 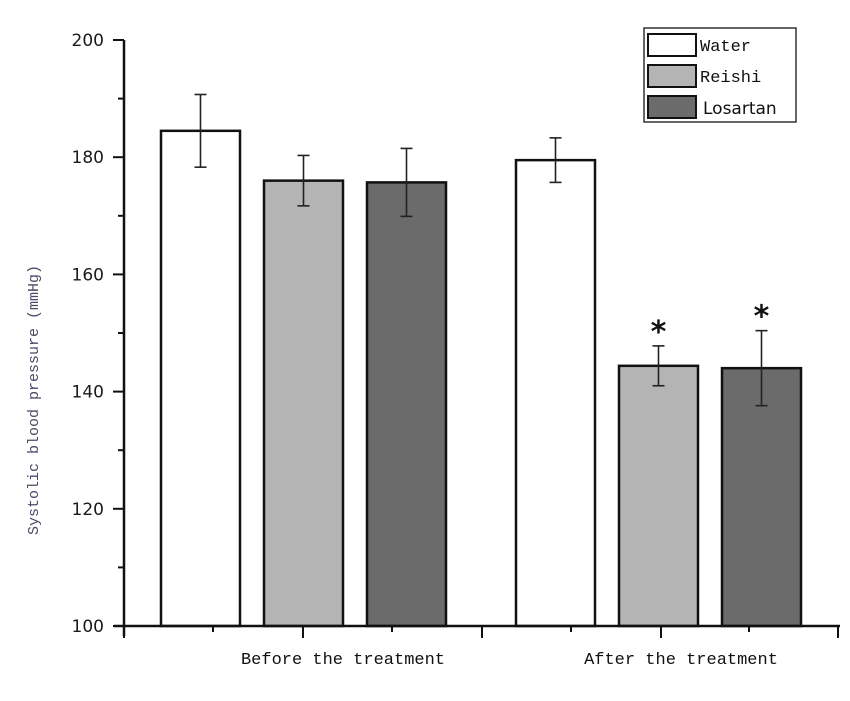 I want to click on legend-label-reishi: Reishi, so click(x=730, y=78).